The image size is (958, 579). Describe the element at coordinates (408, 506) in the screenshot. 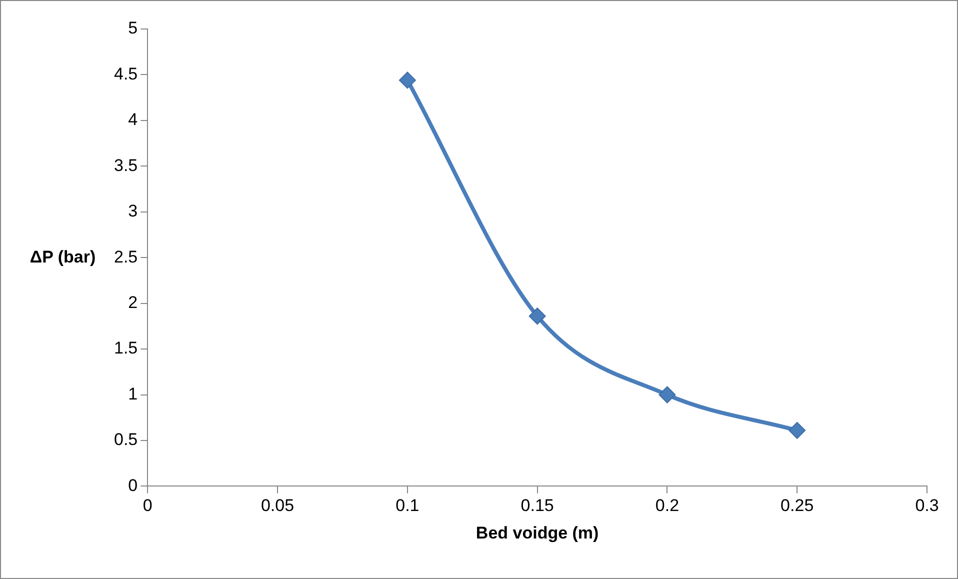

I see `x-tick-label: 0.1` at that location.